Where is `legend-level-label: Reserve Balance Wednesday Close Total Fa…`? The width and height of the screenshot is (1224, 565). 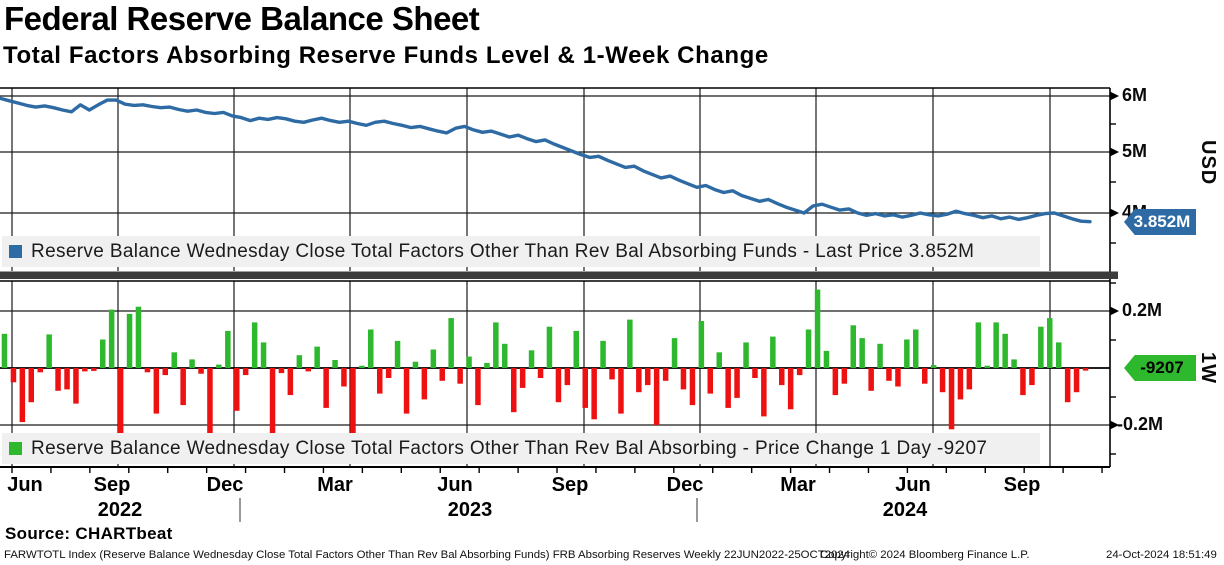 legend-level-label: Reserve Balance Wednesday Close Total Fa… is located at coordinates (503, 251).